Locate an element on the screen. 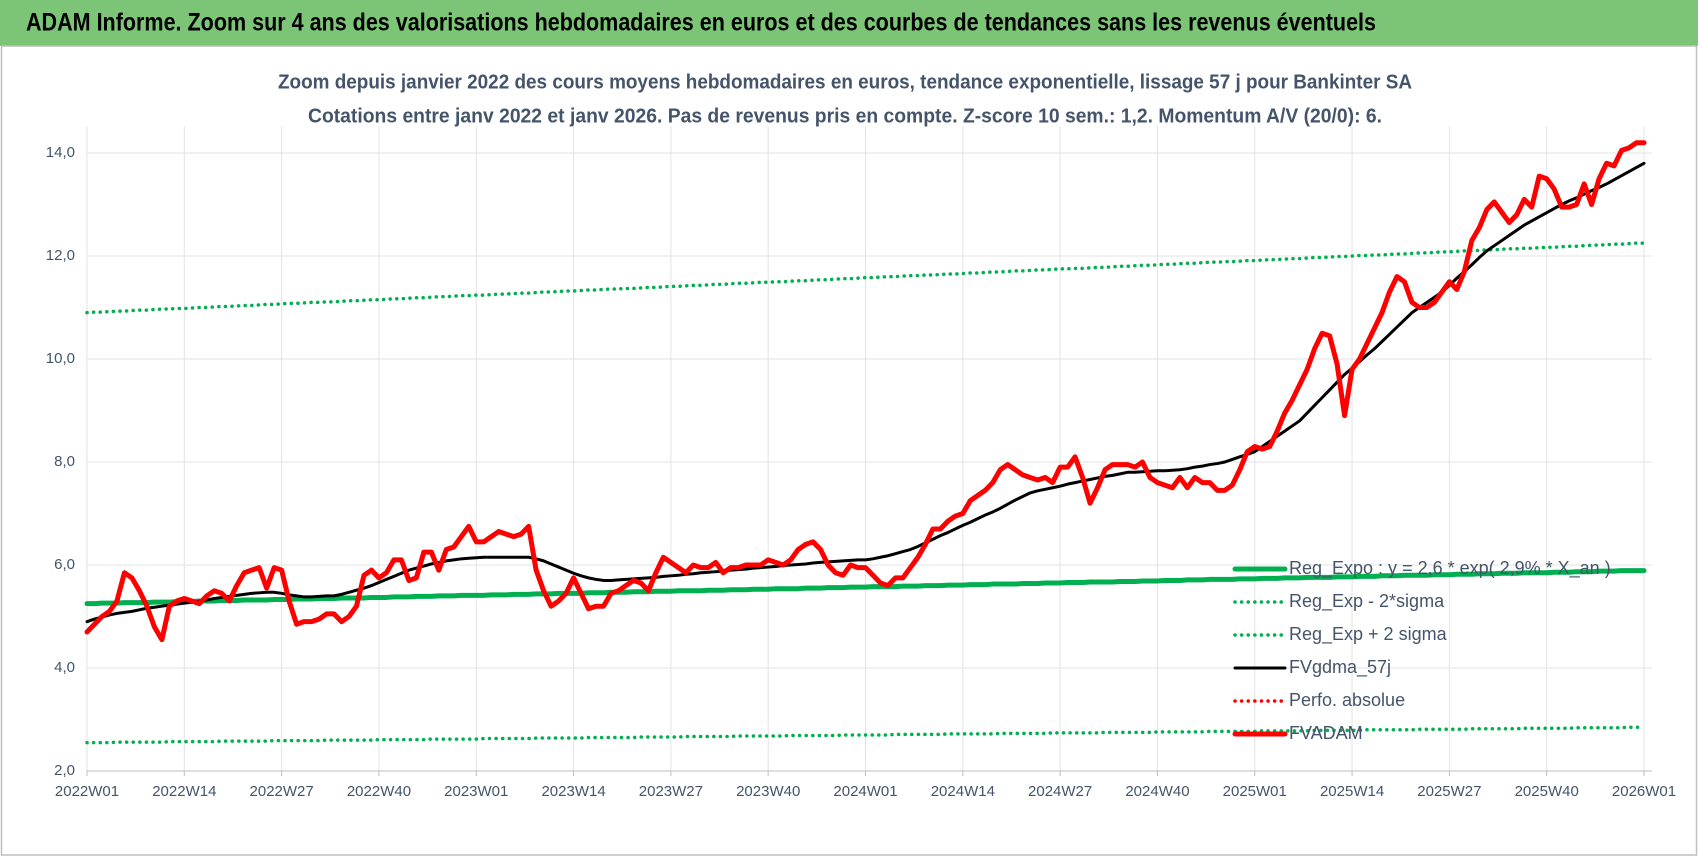 Image resolution: width=1698 pixels, height=857 pixels. y-tick-label: 8,0 is located at coordinates (64, 461).